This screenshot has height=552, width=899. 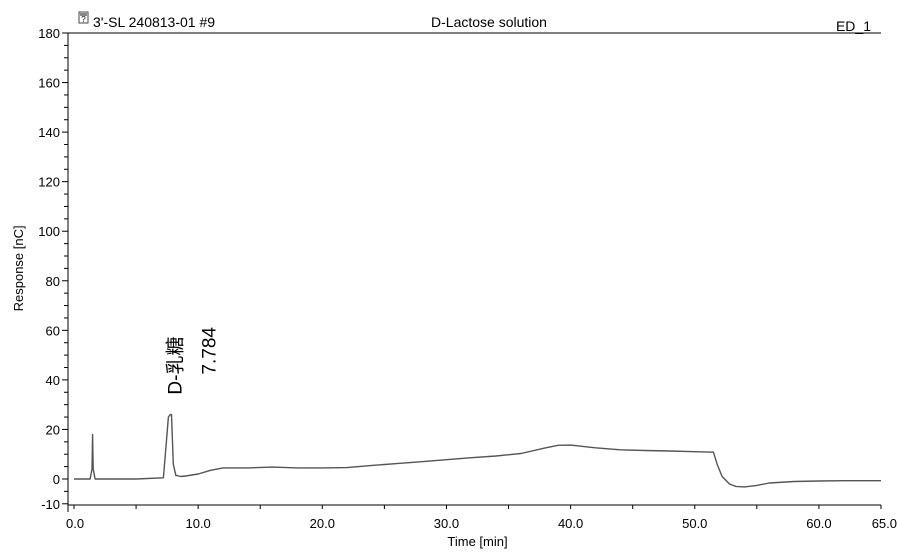 What do you see at coordinates (154, 22) in the screenshot?
I see `sample-name: 3'-SL 240813-01 #9` at bounding box center [154, 22].